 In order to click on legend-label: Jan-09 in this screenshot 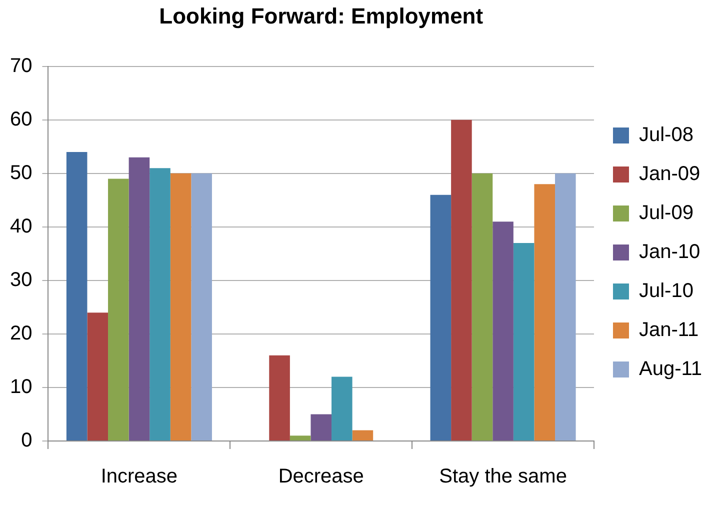, I will do `click(669, 174)`.